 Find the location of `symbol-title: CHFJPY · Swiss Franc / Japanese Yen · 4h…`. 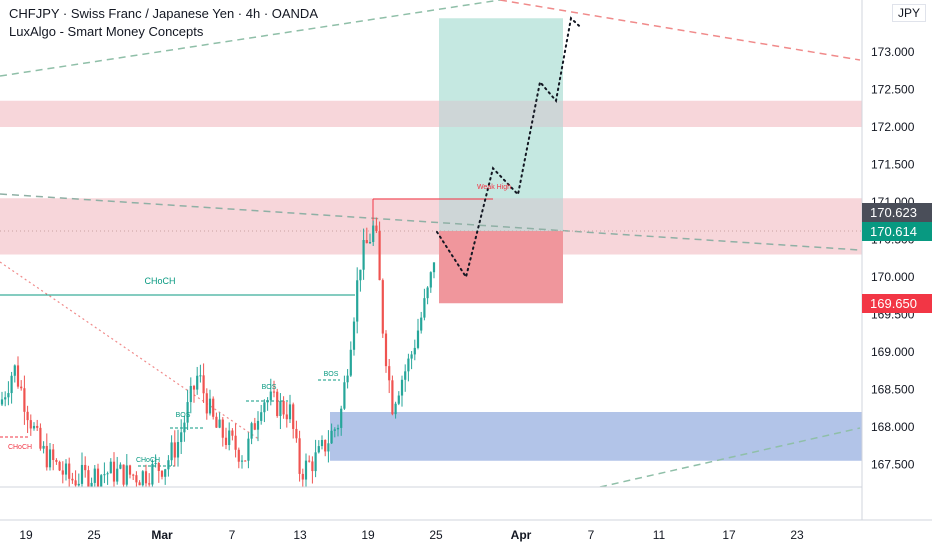

symbol-title: CHFJPY · Swiss Franc / Japanese Yen · 4h… is located at coordinates (163, 13).